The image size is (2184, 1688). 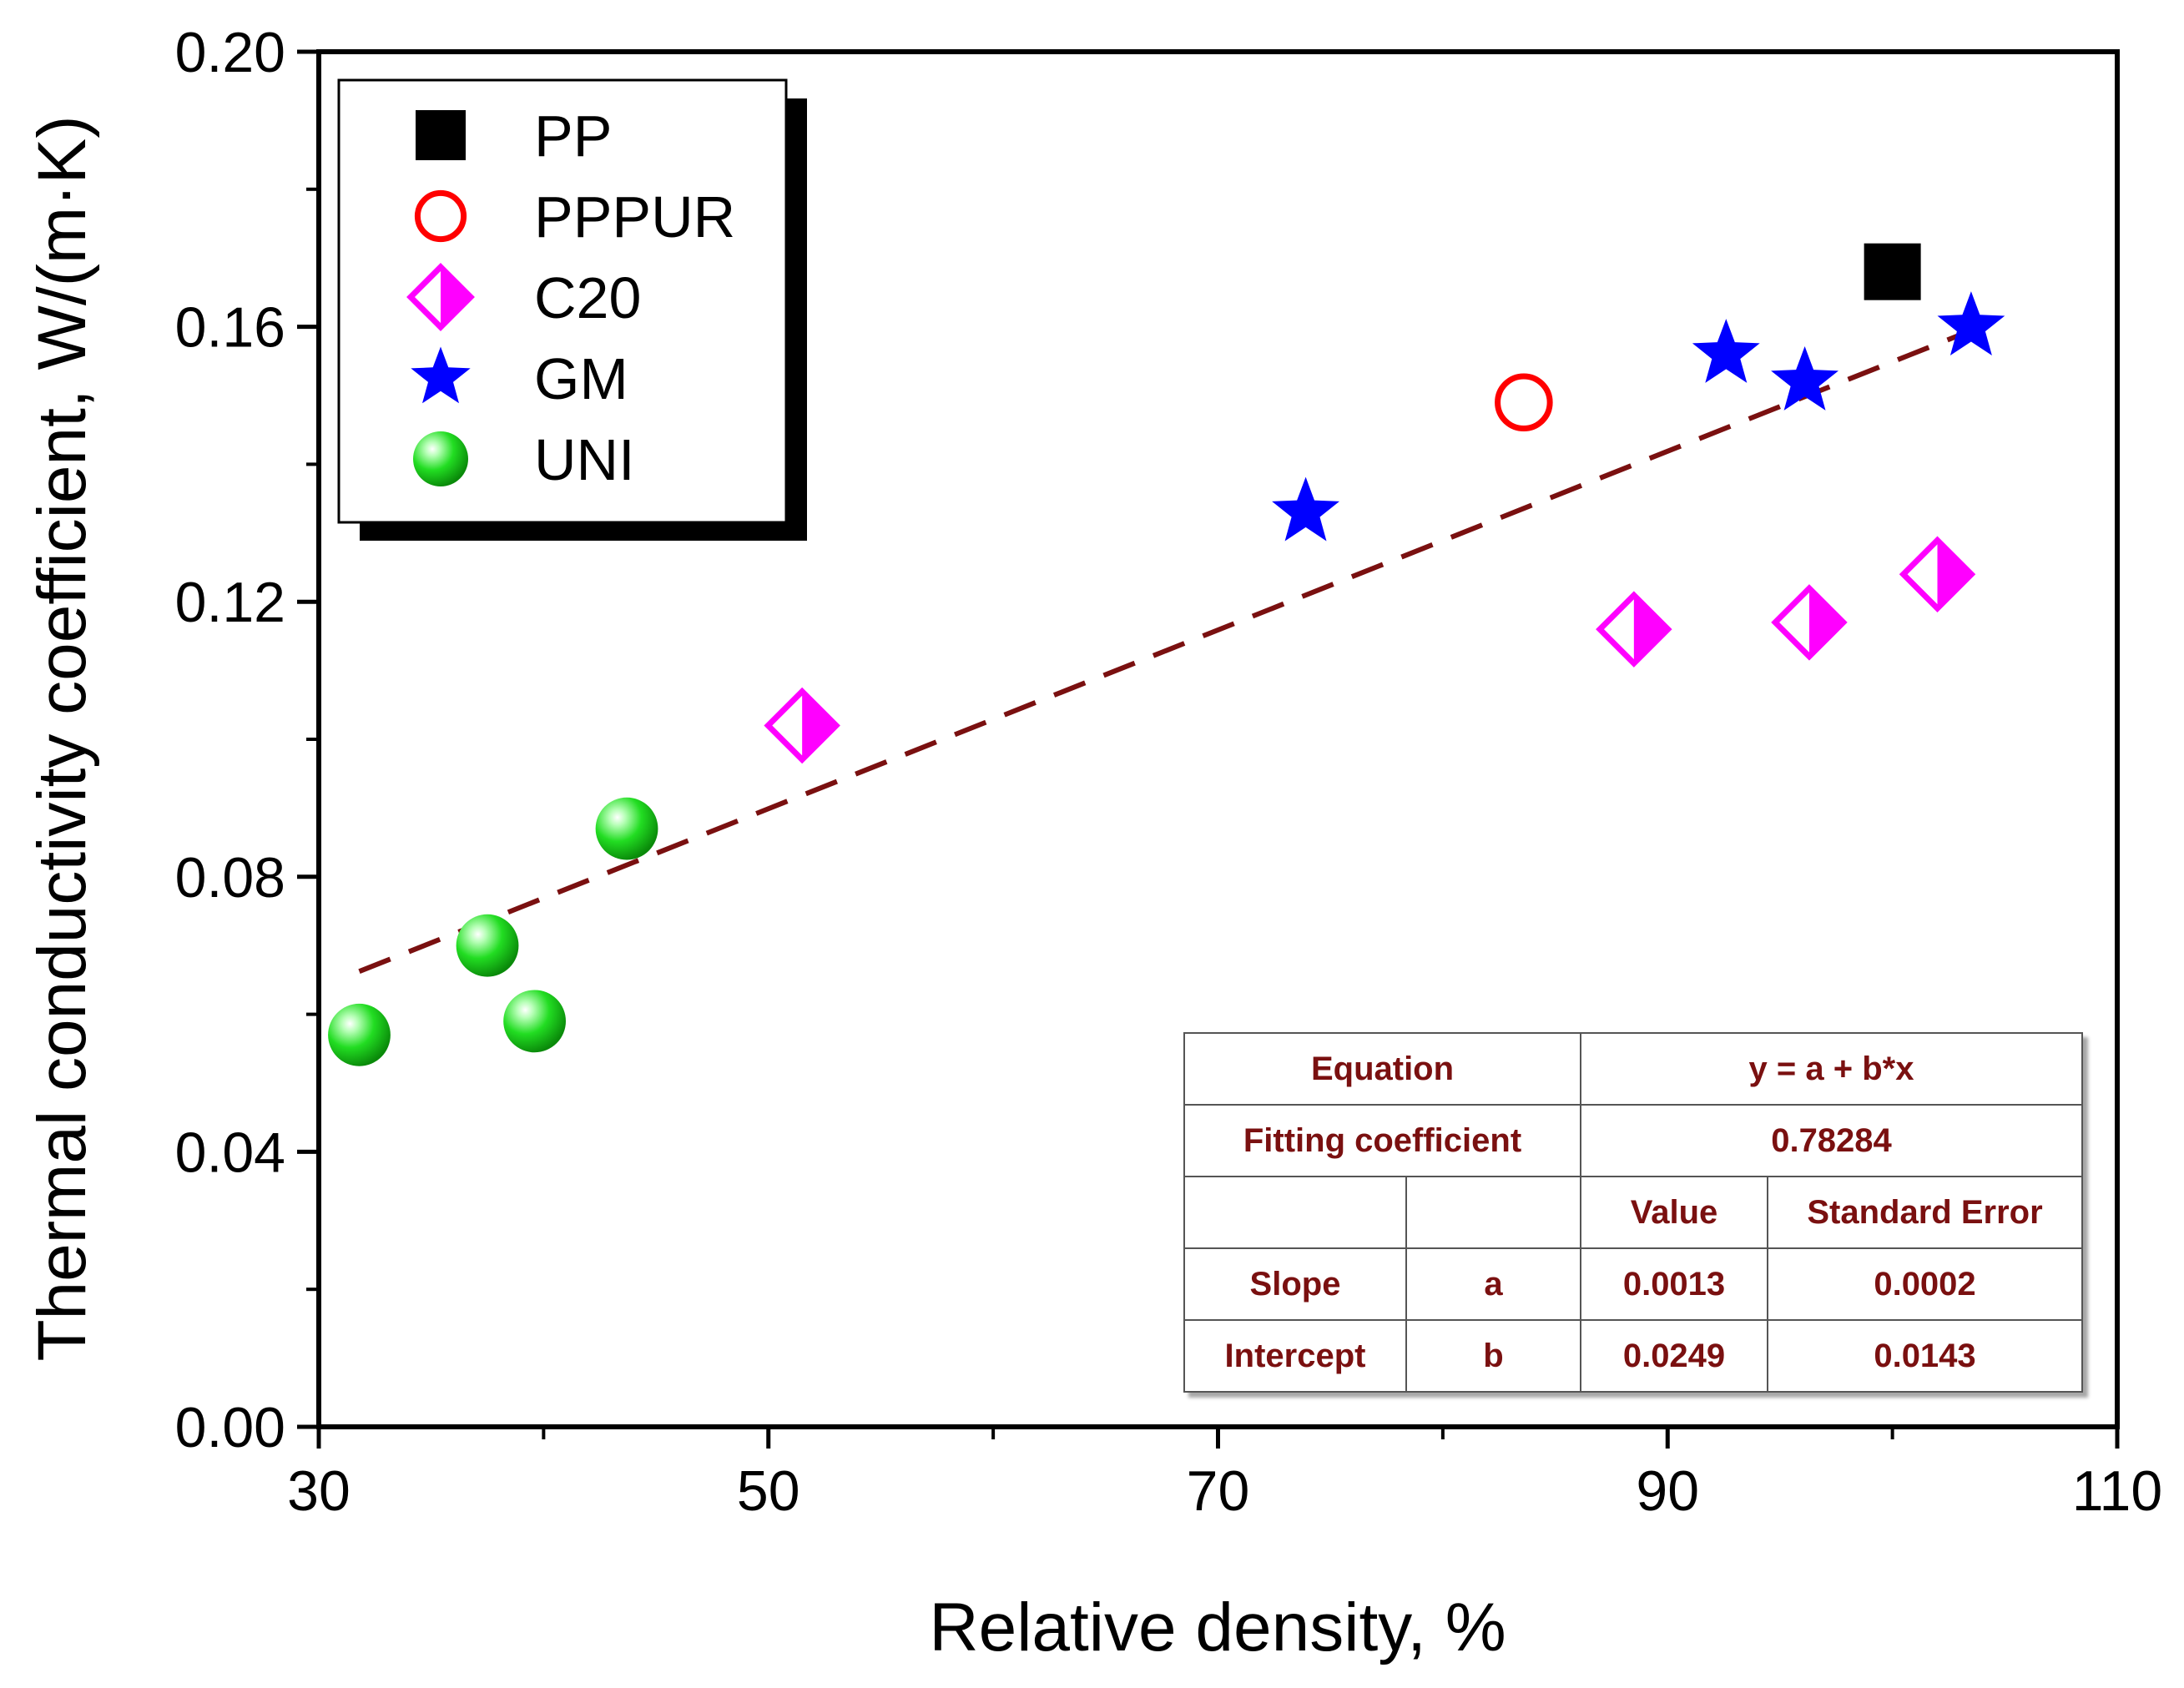 I want to click on x-tick-label: 50, so click(x=768, y=1491).